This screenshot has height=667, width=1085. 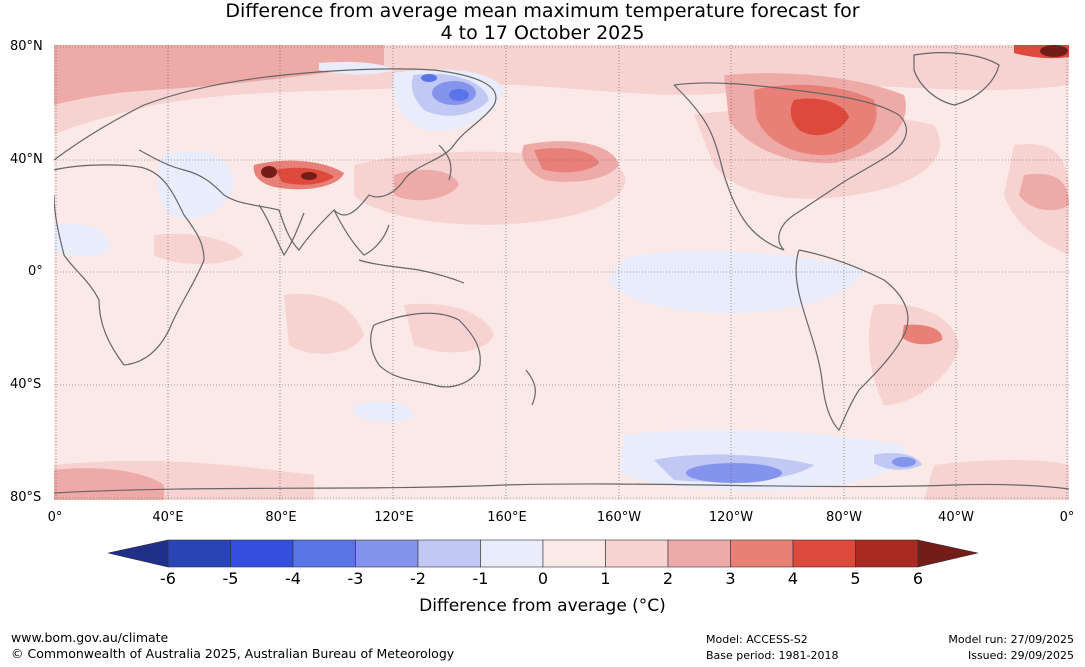 What do you see at coordinates (793, 578) in the screenshot?
I see `colorbar-tick-label: 4` at bounding box center [793, 578].